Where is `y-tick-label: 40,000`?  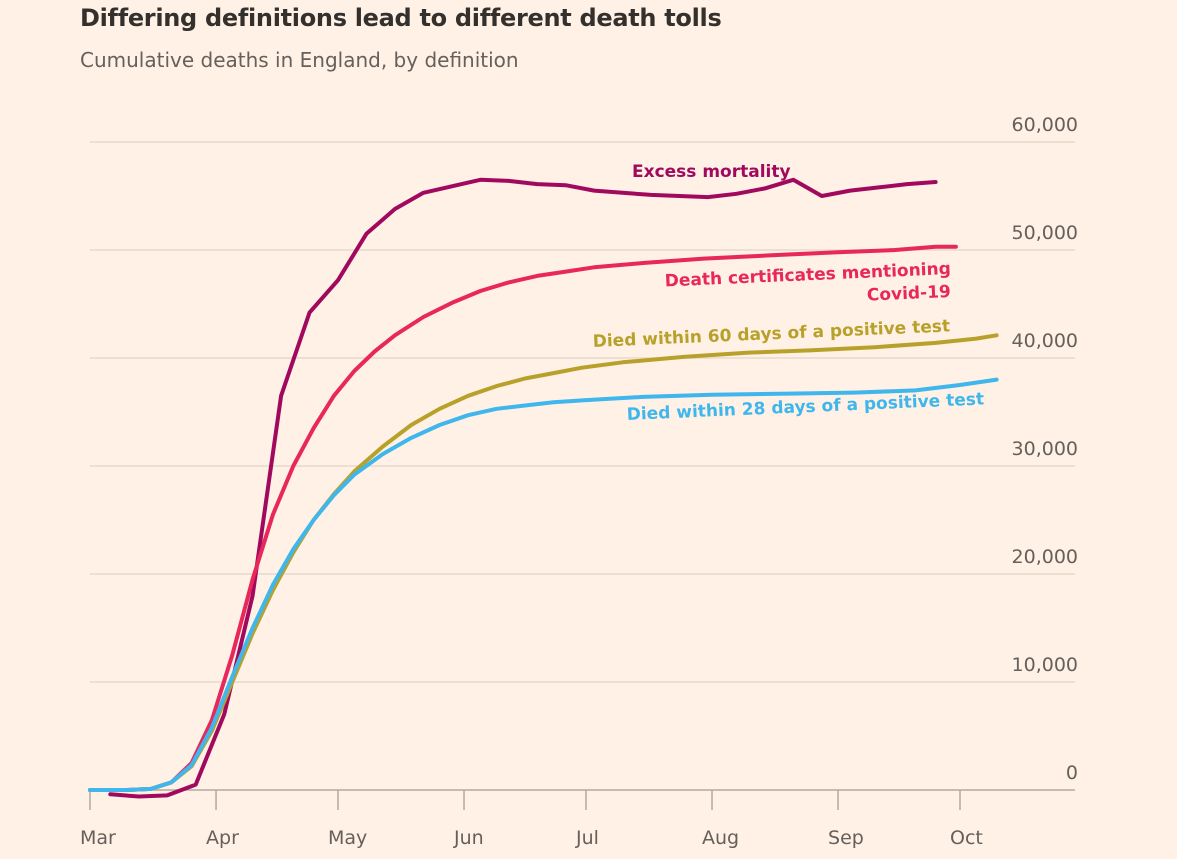 y-tick-label: 40,000 is located at coordinates (1045, 341).